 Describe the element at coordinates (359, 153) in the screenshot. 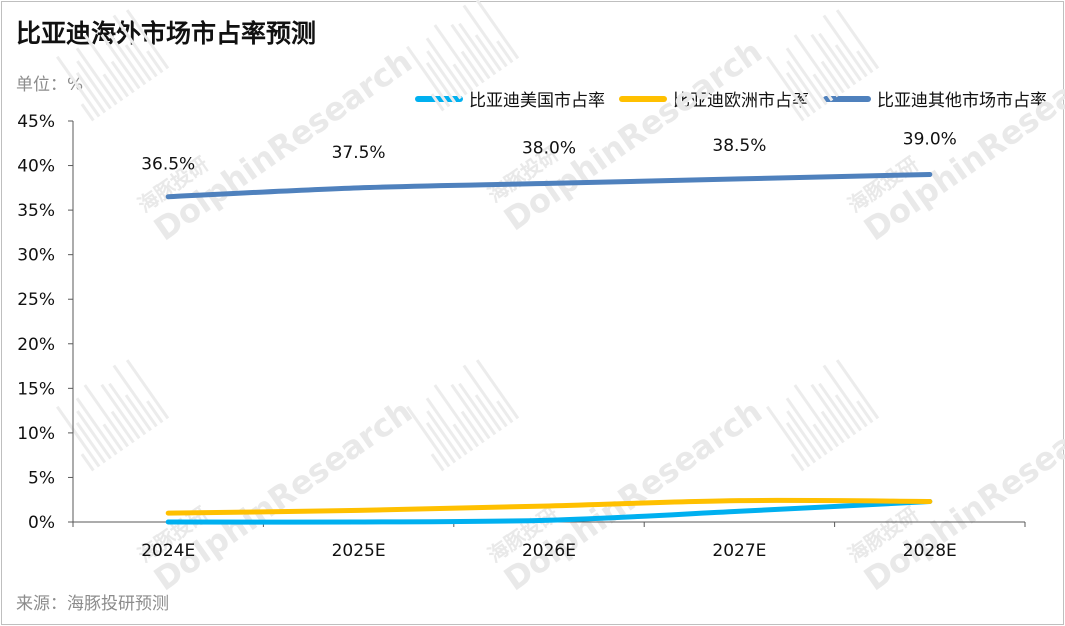

I see `data-label: 37.5%` at that location.